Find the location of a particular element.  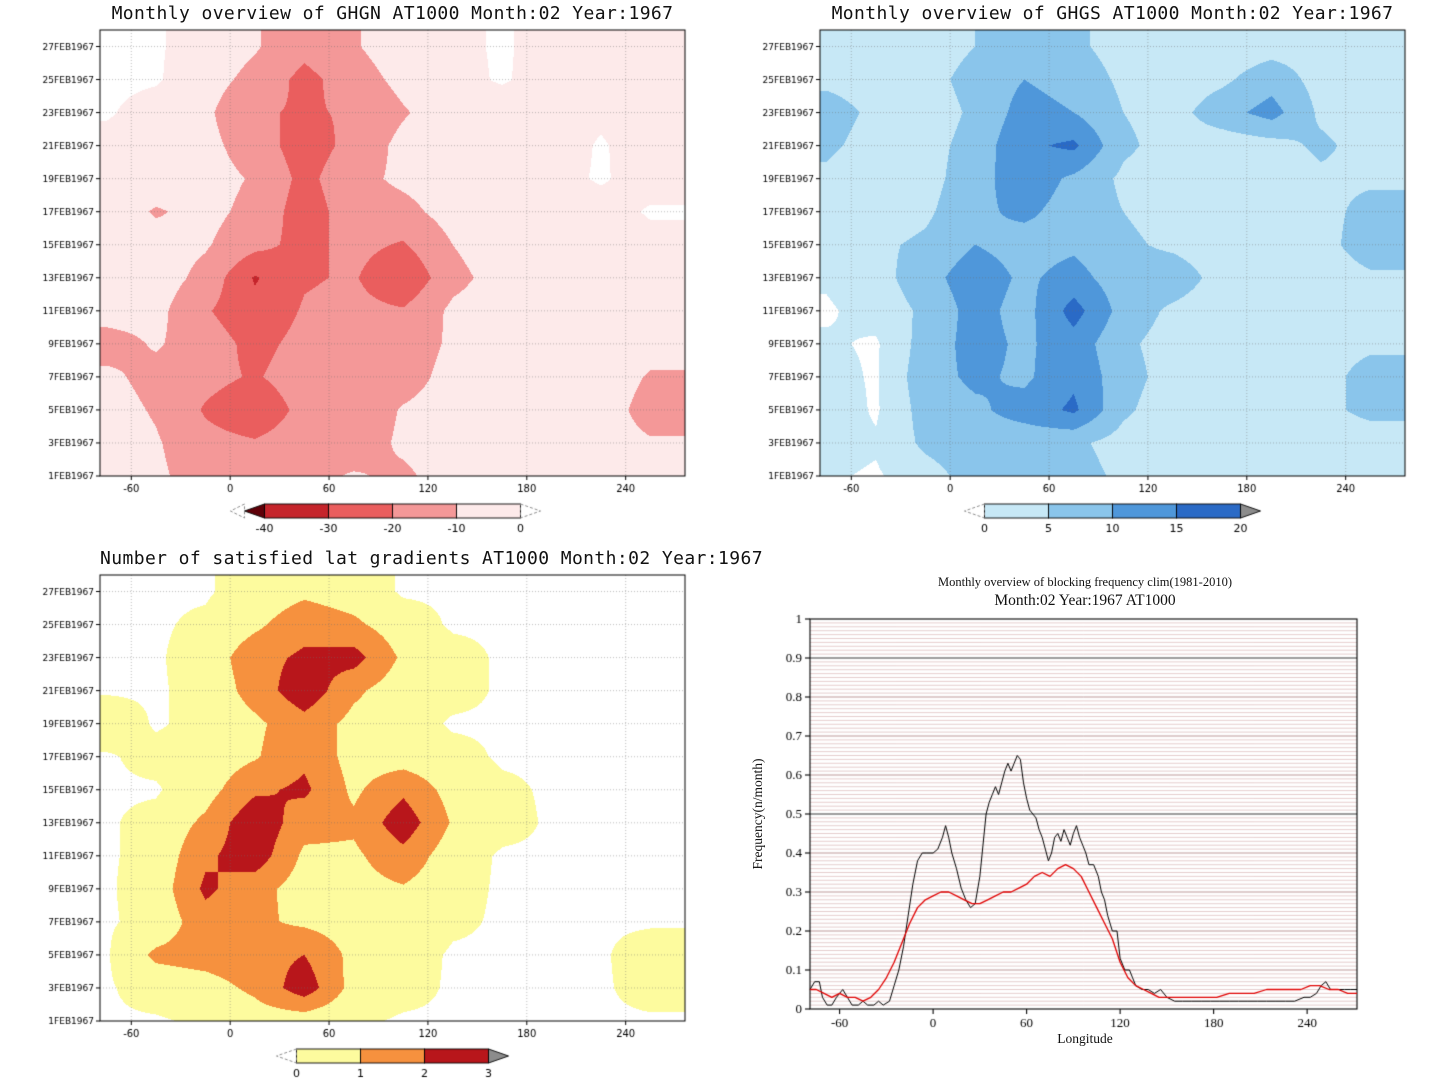

frequency-xlabel: Longitude is located at coordinates (1085, 1038).